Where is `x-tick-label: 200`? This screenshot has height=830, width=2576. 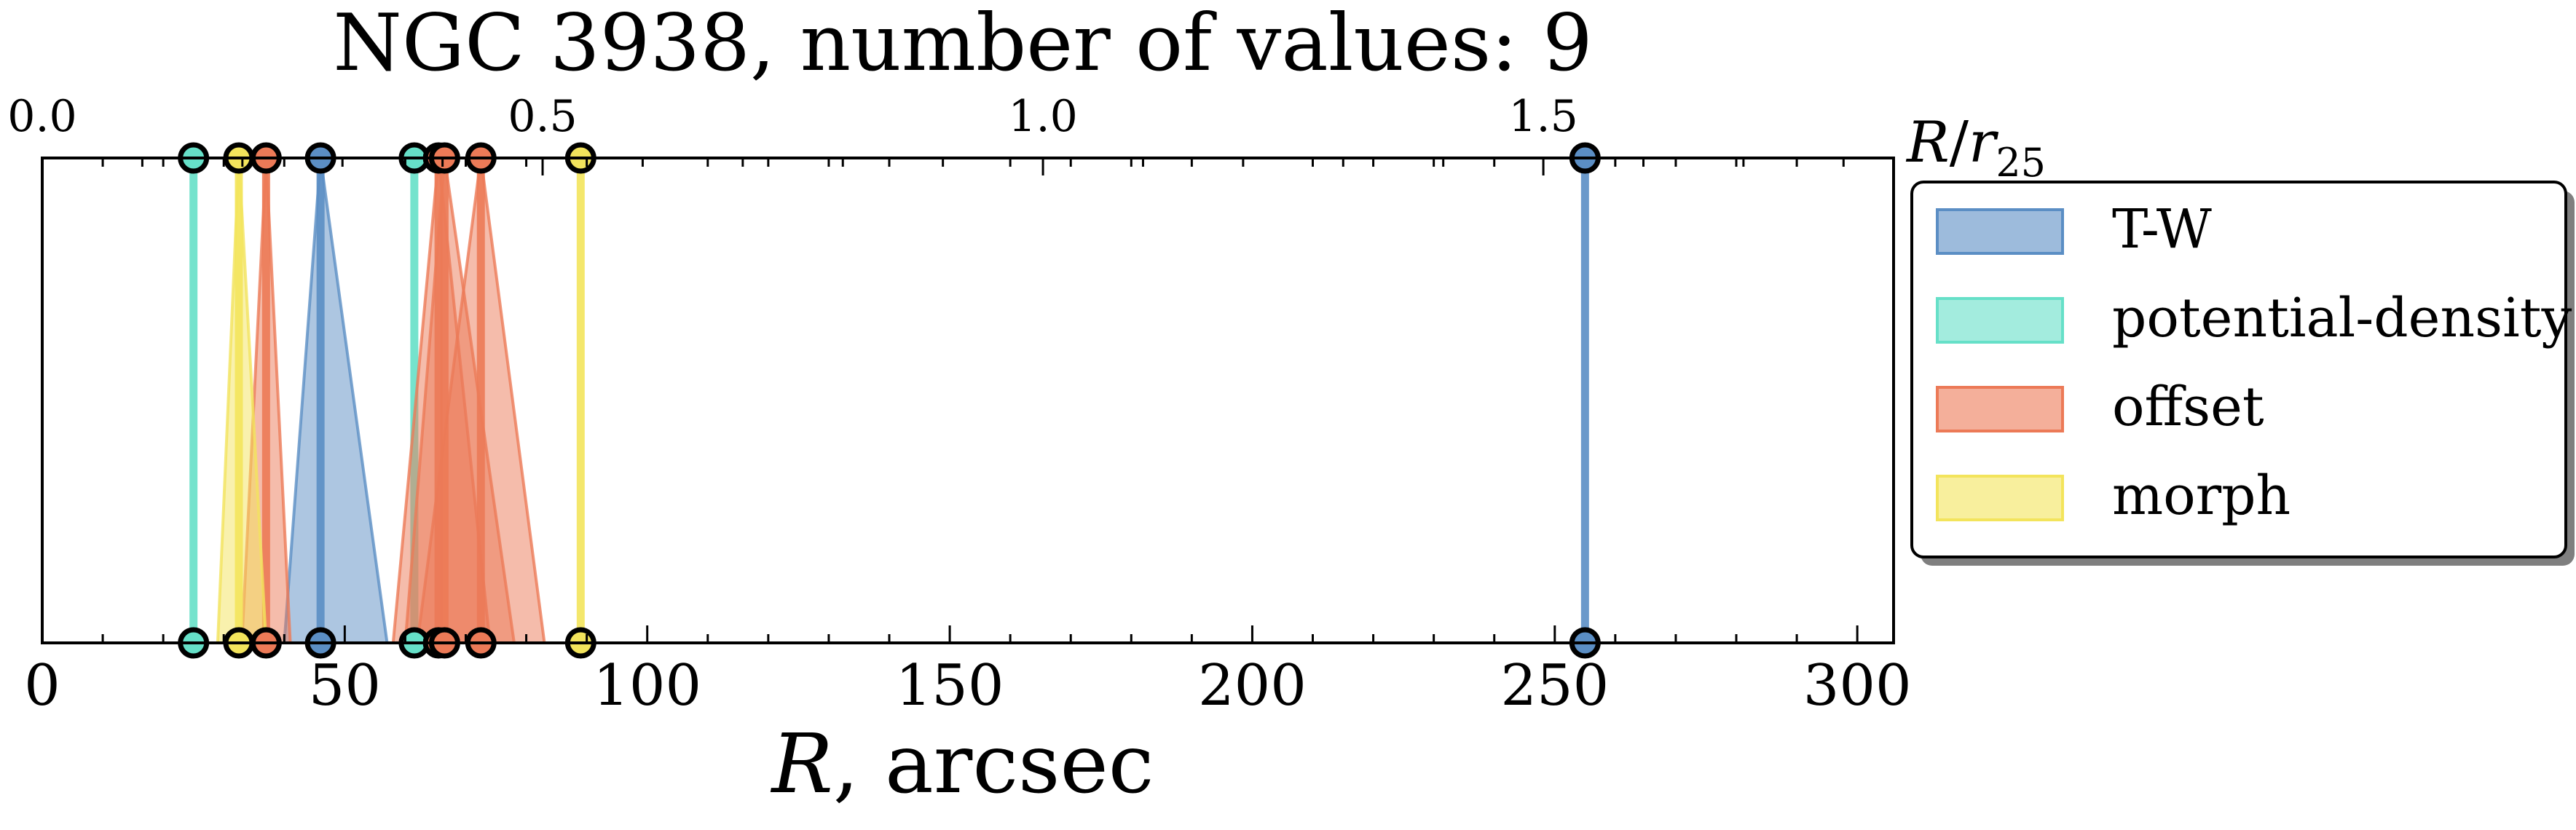 x-tick-label: 200 is located at coordinates (1252, 686).